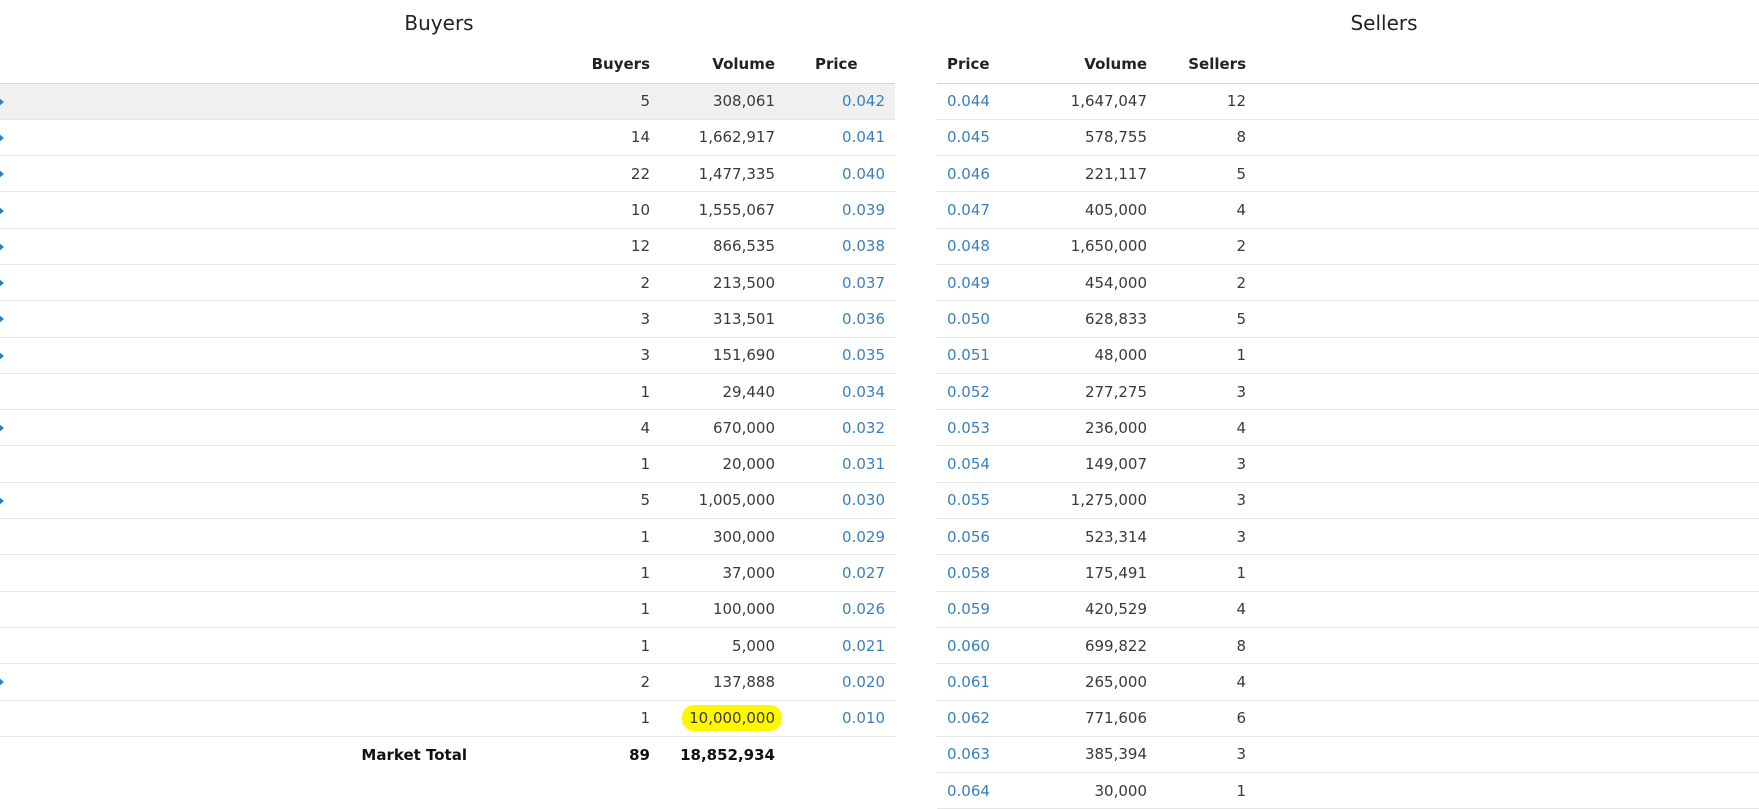 The width and height of the screenshot is (1759, 809). I want to click on sellers-filler-cell, so click(1507, 464).